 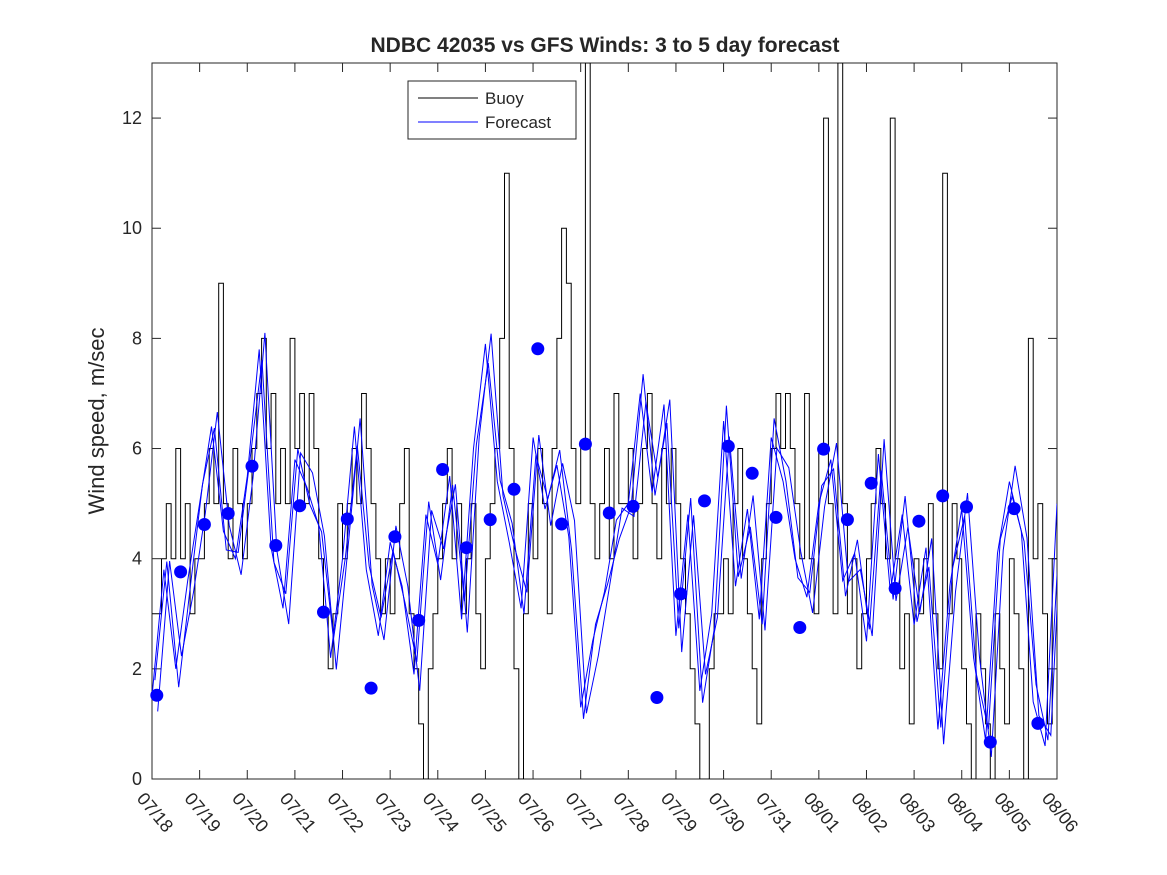 What do you see at coordinates (137, 338) in the screenshot?
I see `y-tick-label: 8` at bounding box center [137, 338].